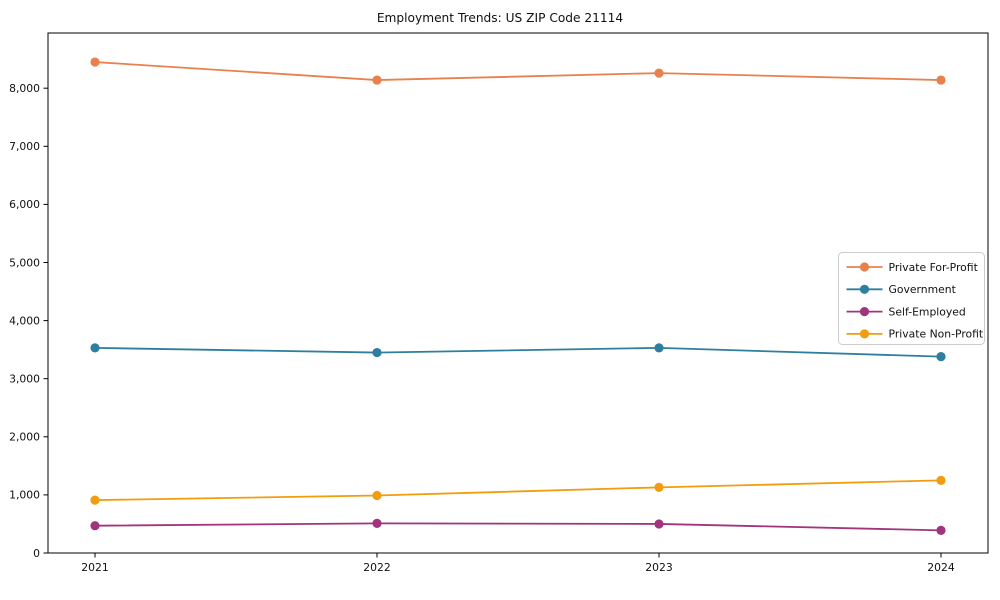 This screenshot has width=1000, height=600. I want to click on y-tick-label: 3,000, so click(24, 378).